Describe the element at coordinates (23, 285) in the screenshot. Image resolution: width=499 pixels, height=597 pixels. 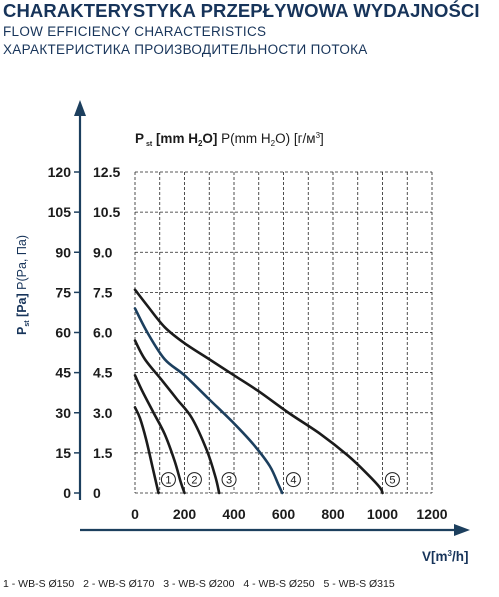
I see `y-axis-label-pa: Pst [Pa] P(Pa, Па)` at that location.